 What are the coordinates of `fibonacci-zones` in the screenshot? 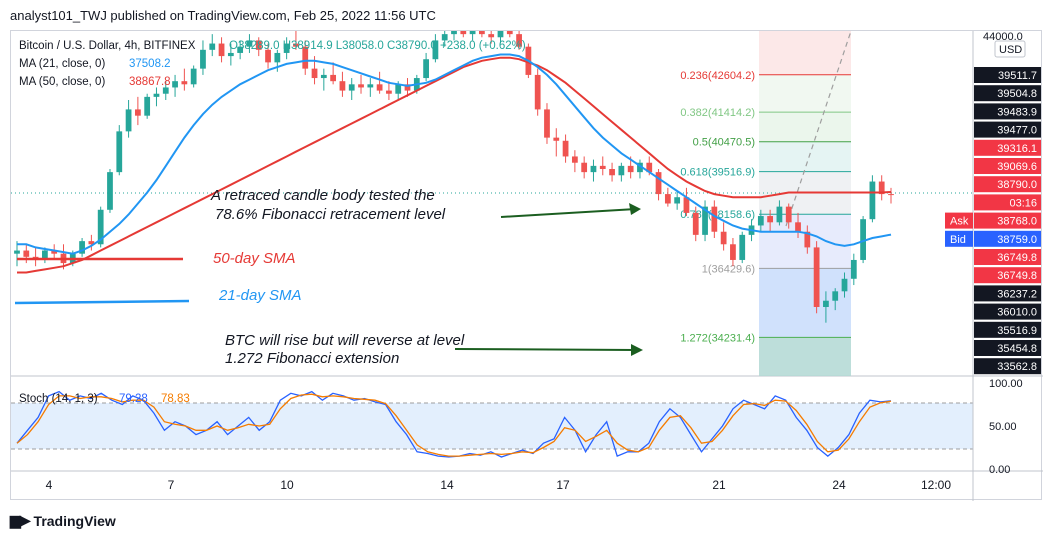 It's located at (805, 203).